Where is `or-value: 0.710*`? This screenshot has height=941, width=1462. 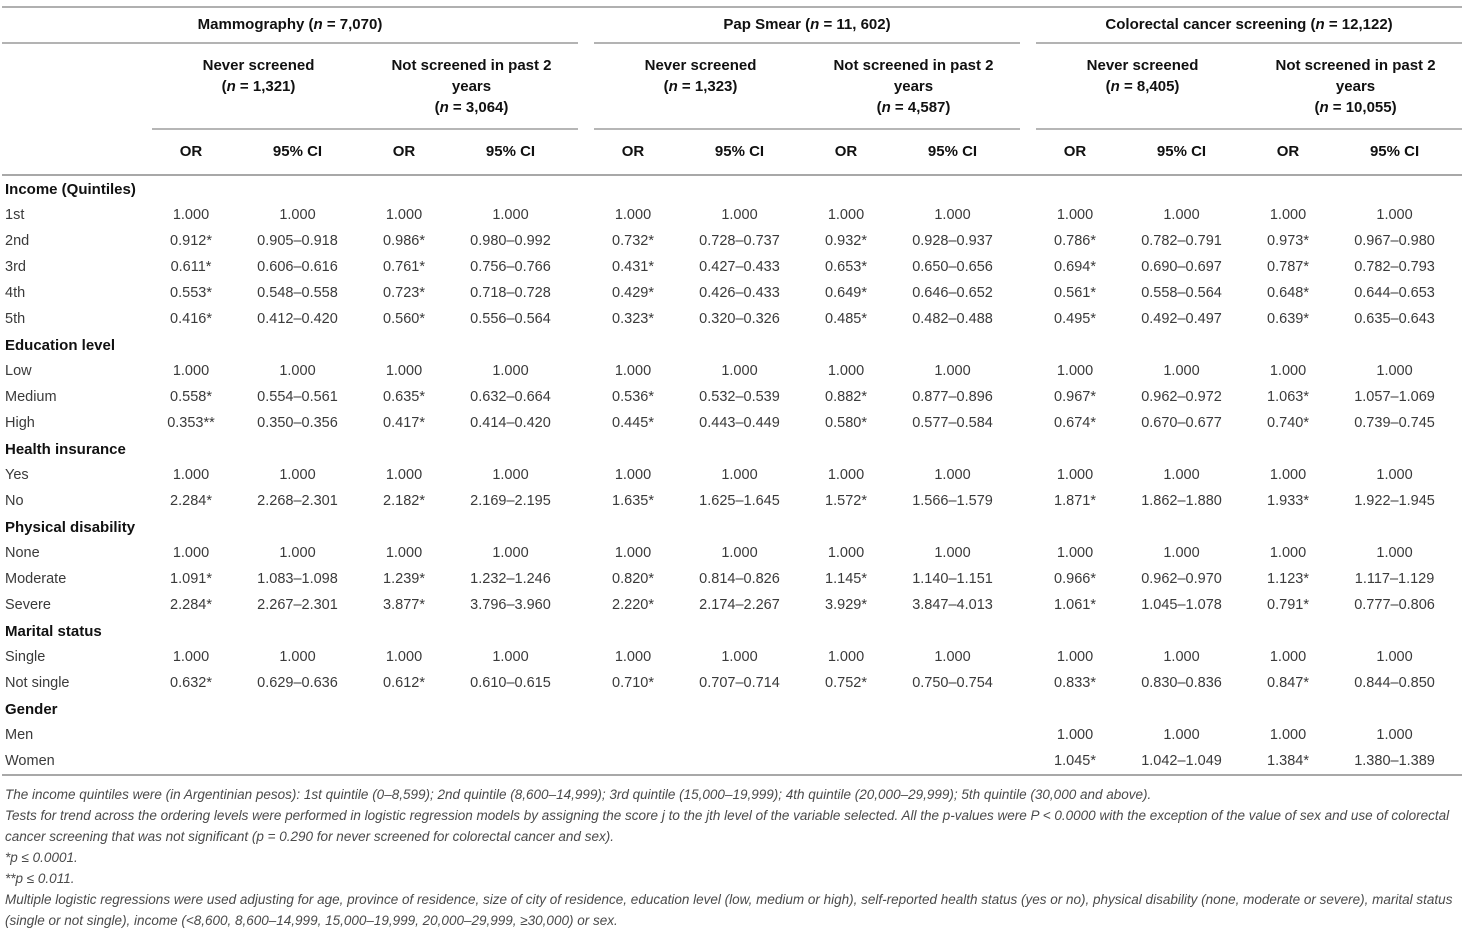 or-value: 0.710* is located at coordinates (633, 683).